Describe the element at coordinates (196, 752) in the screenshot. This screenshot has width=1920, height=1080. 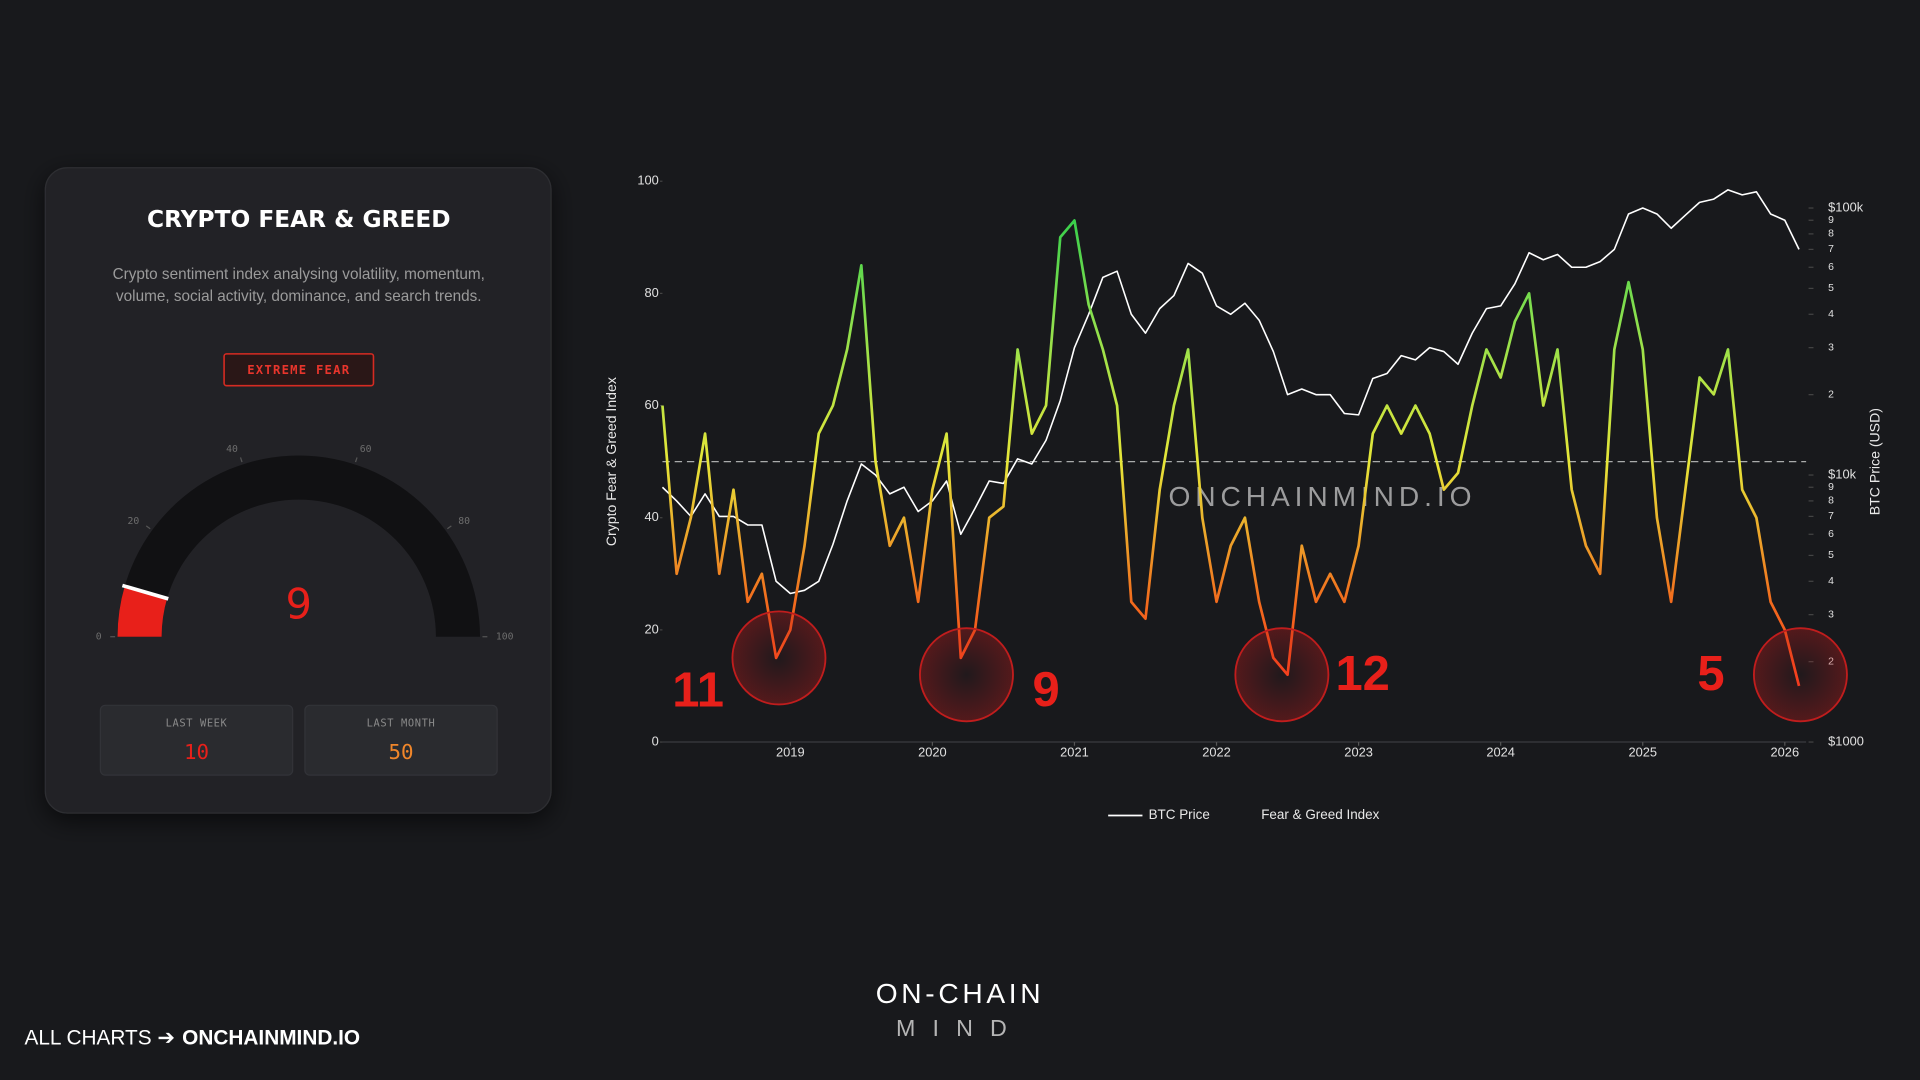
I see `stat-value: 10` at that location.